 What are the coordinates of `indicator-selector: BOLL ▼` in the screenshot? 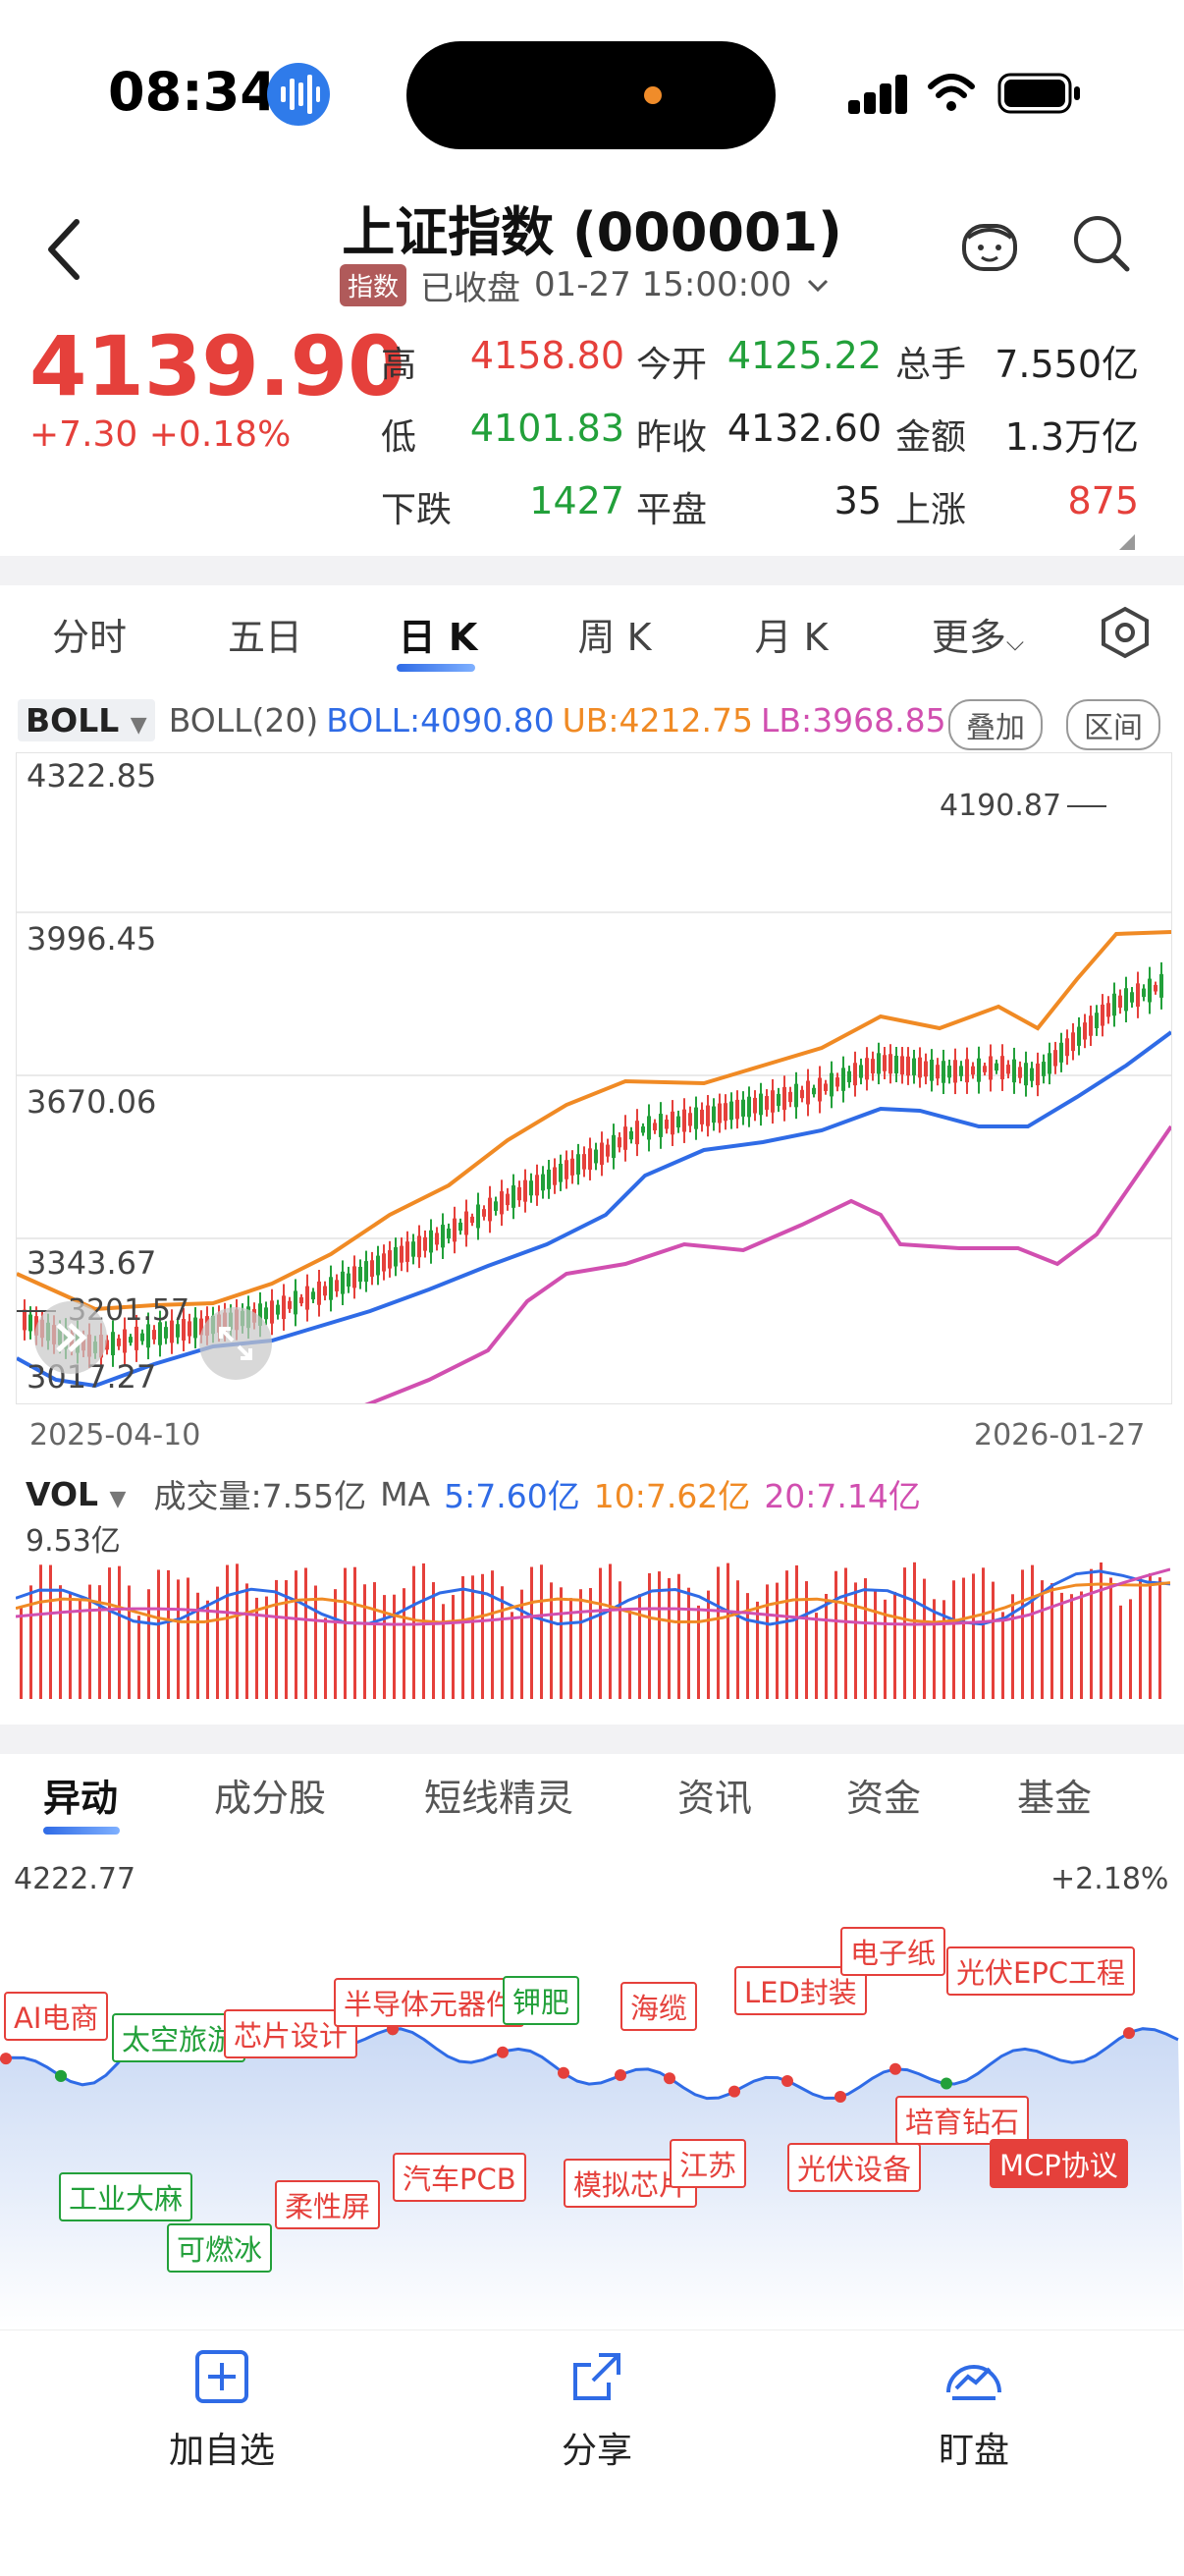 It's located at (86, 719).